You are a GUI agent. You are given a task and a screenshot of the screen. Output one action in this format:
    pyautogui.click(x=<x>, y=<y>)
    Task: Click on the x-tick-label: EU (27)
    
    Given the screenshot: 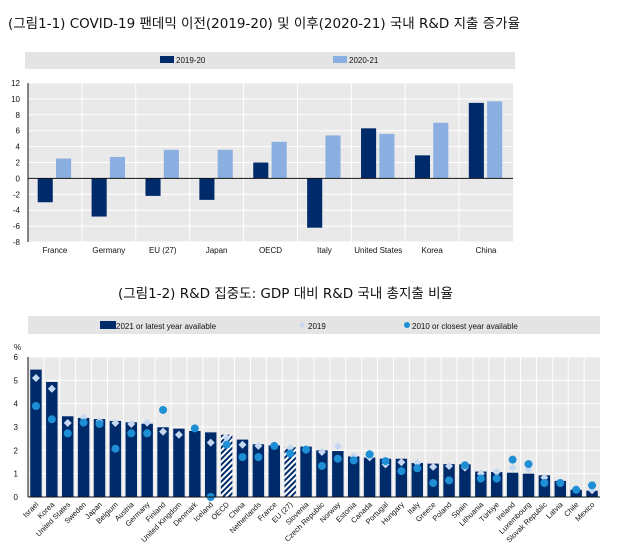 What is the action you would take?
    pyautogui.click(x=163, y=250)
    